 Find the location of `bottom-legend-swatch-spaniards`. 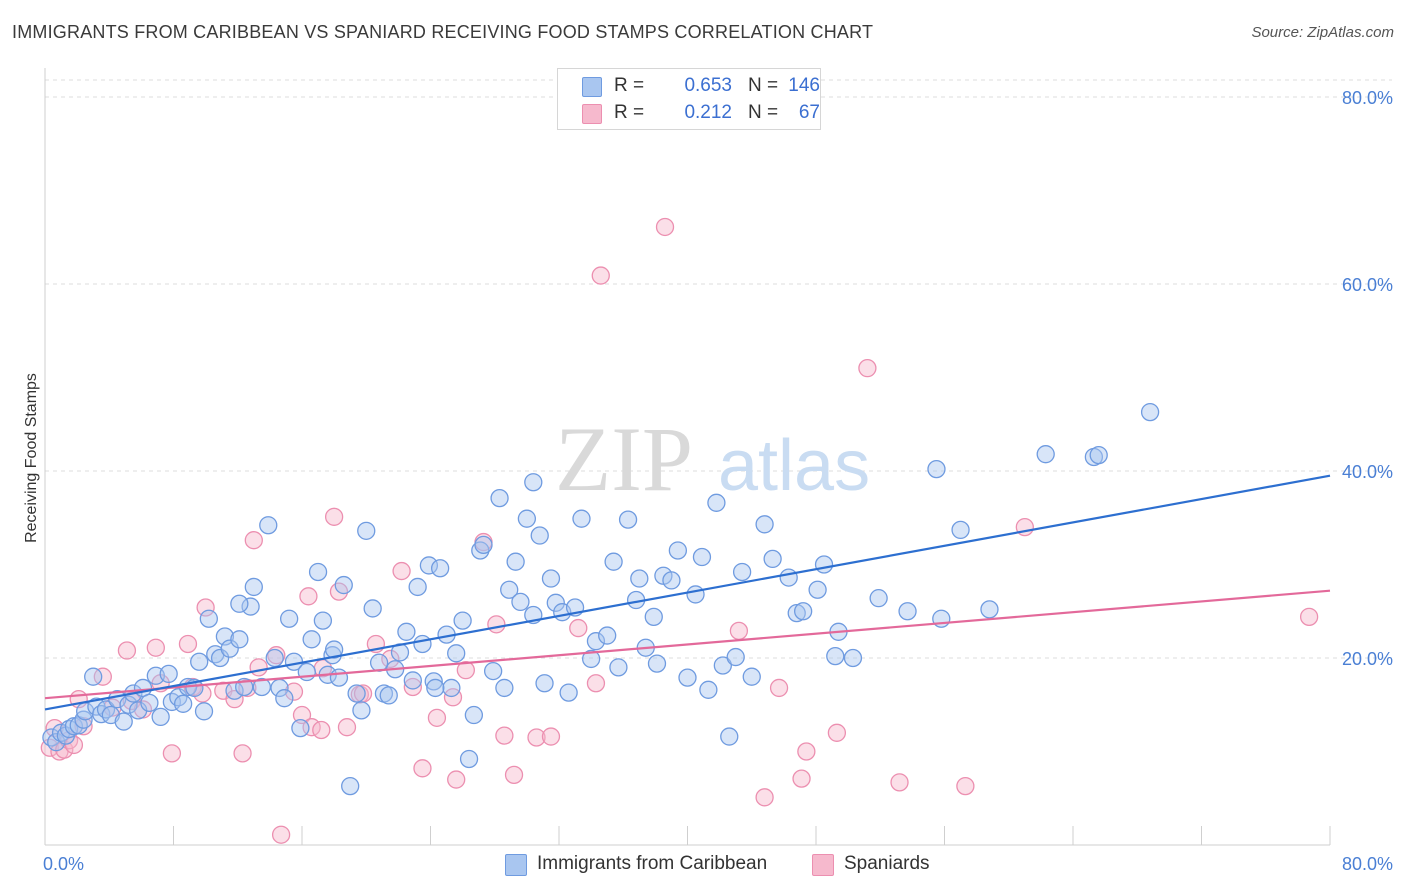

bottom-legend-swatch-spaniards is located at coordinates (823, 865).